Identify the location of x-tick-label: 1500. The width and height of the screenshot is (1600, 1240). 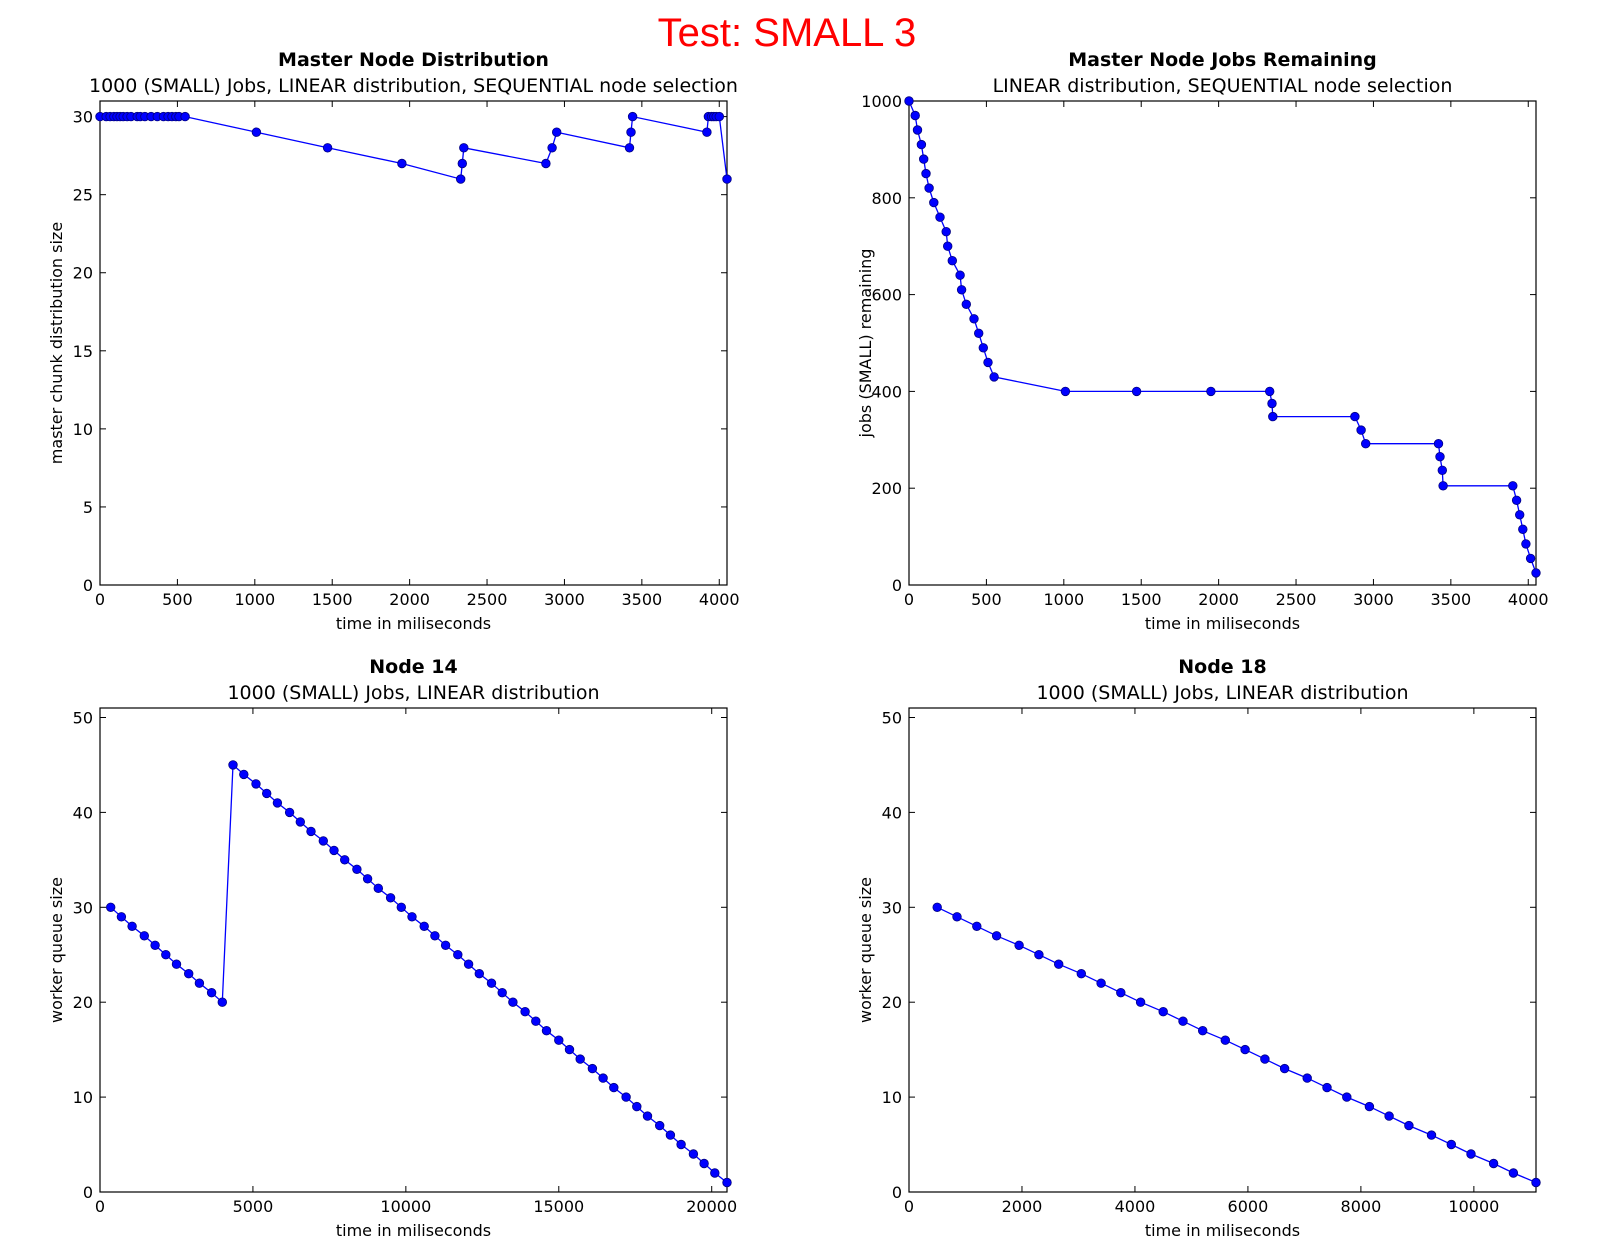
(332, 599).